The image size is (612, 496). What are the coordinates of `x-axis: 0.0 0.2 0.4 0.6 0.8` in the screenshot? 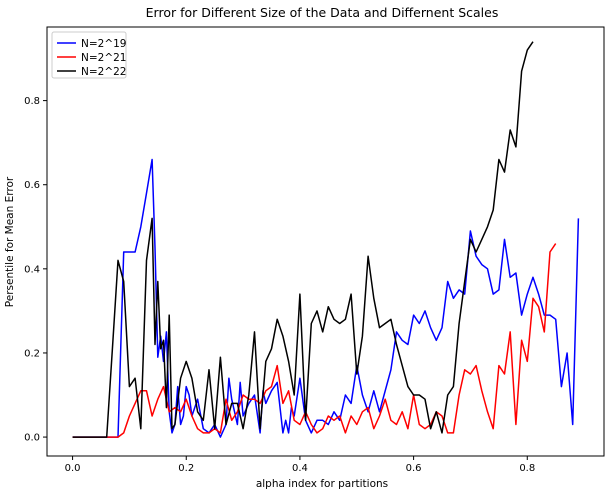 It's located at (300, 465).